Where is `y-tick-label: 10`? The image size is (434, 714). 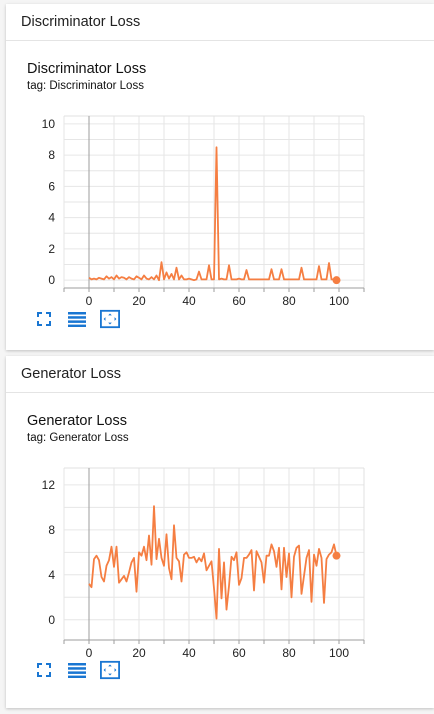 y-tick-label: 10 is located at coordinates (49, 124).